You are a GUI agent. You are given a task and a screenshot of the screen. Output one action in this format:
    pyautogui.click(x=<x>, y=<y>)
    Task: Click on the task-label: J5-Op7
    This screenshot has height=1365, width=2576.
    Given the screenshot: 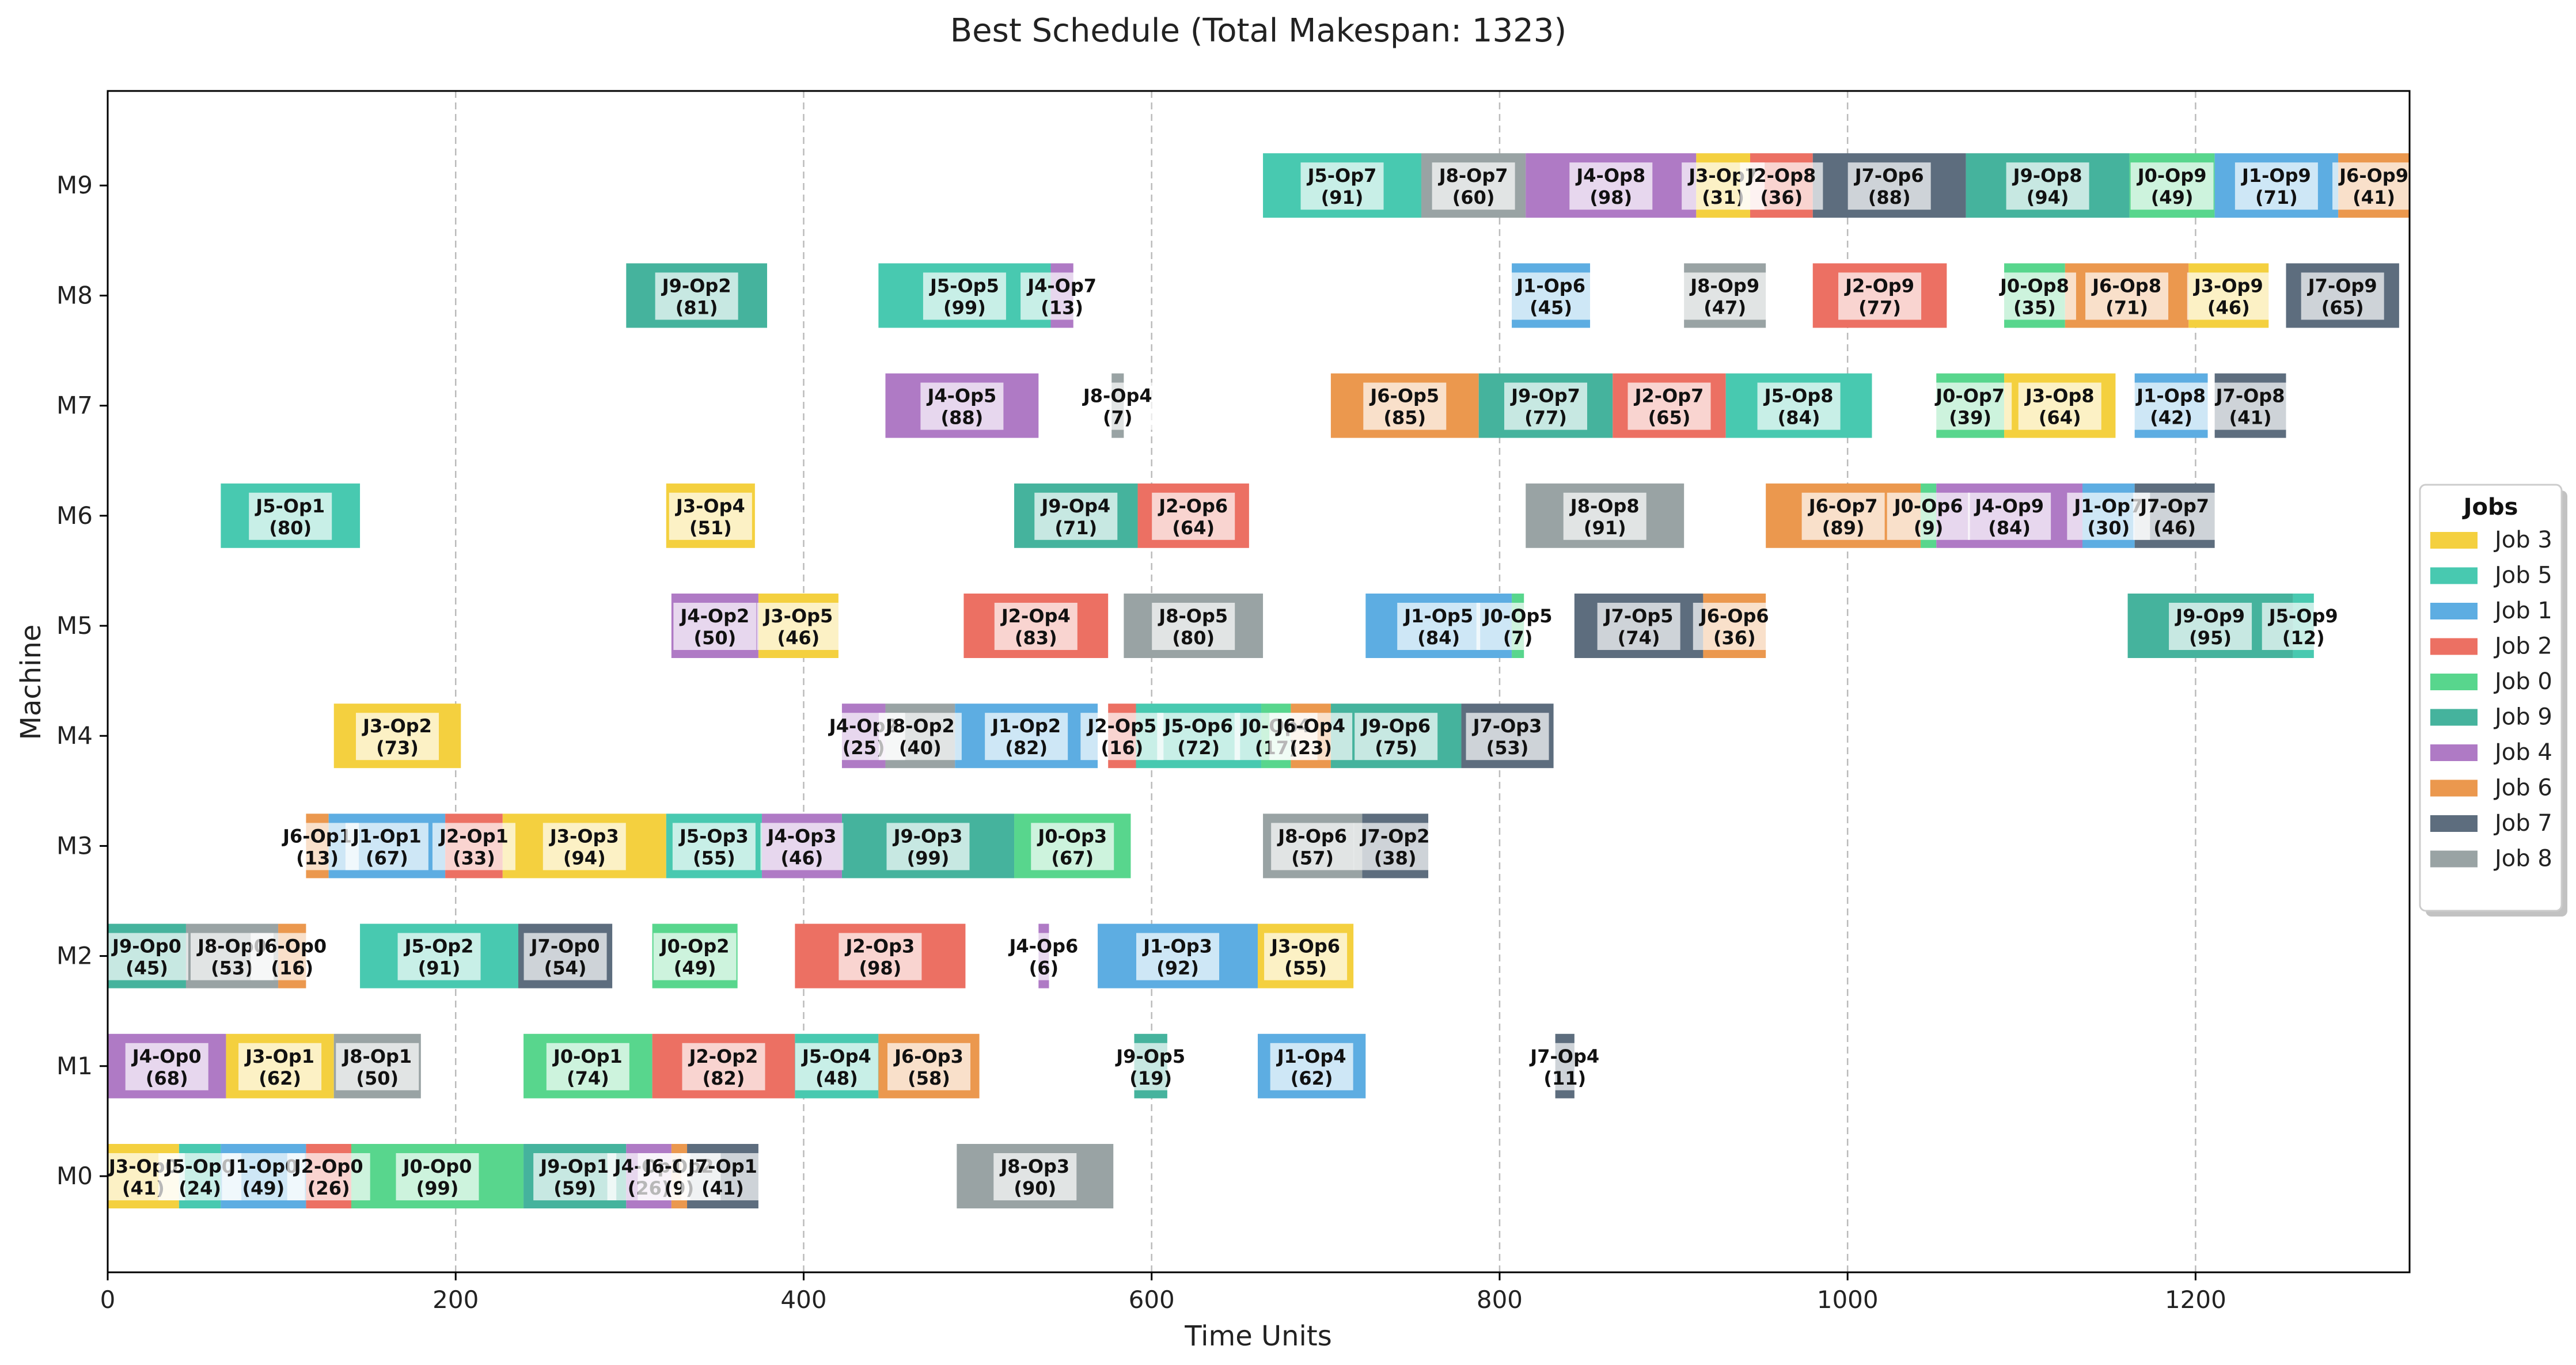 What is the action you would take?
    pyautogui.click(x=1342, y=176)
    